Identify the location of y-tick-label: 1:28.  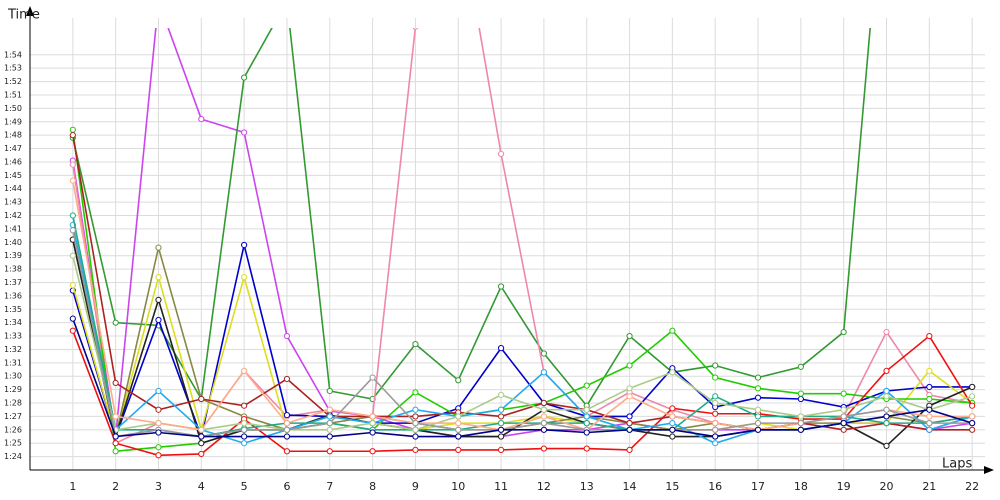
(13, 403).